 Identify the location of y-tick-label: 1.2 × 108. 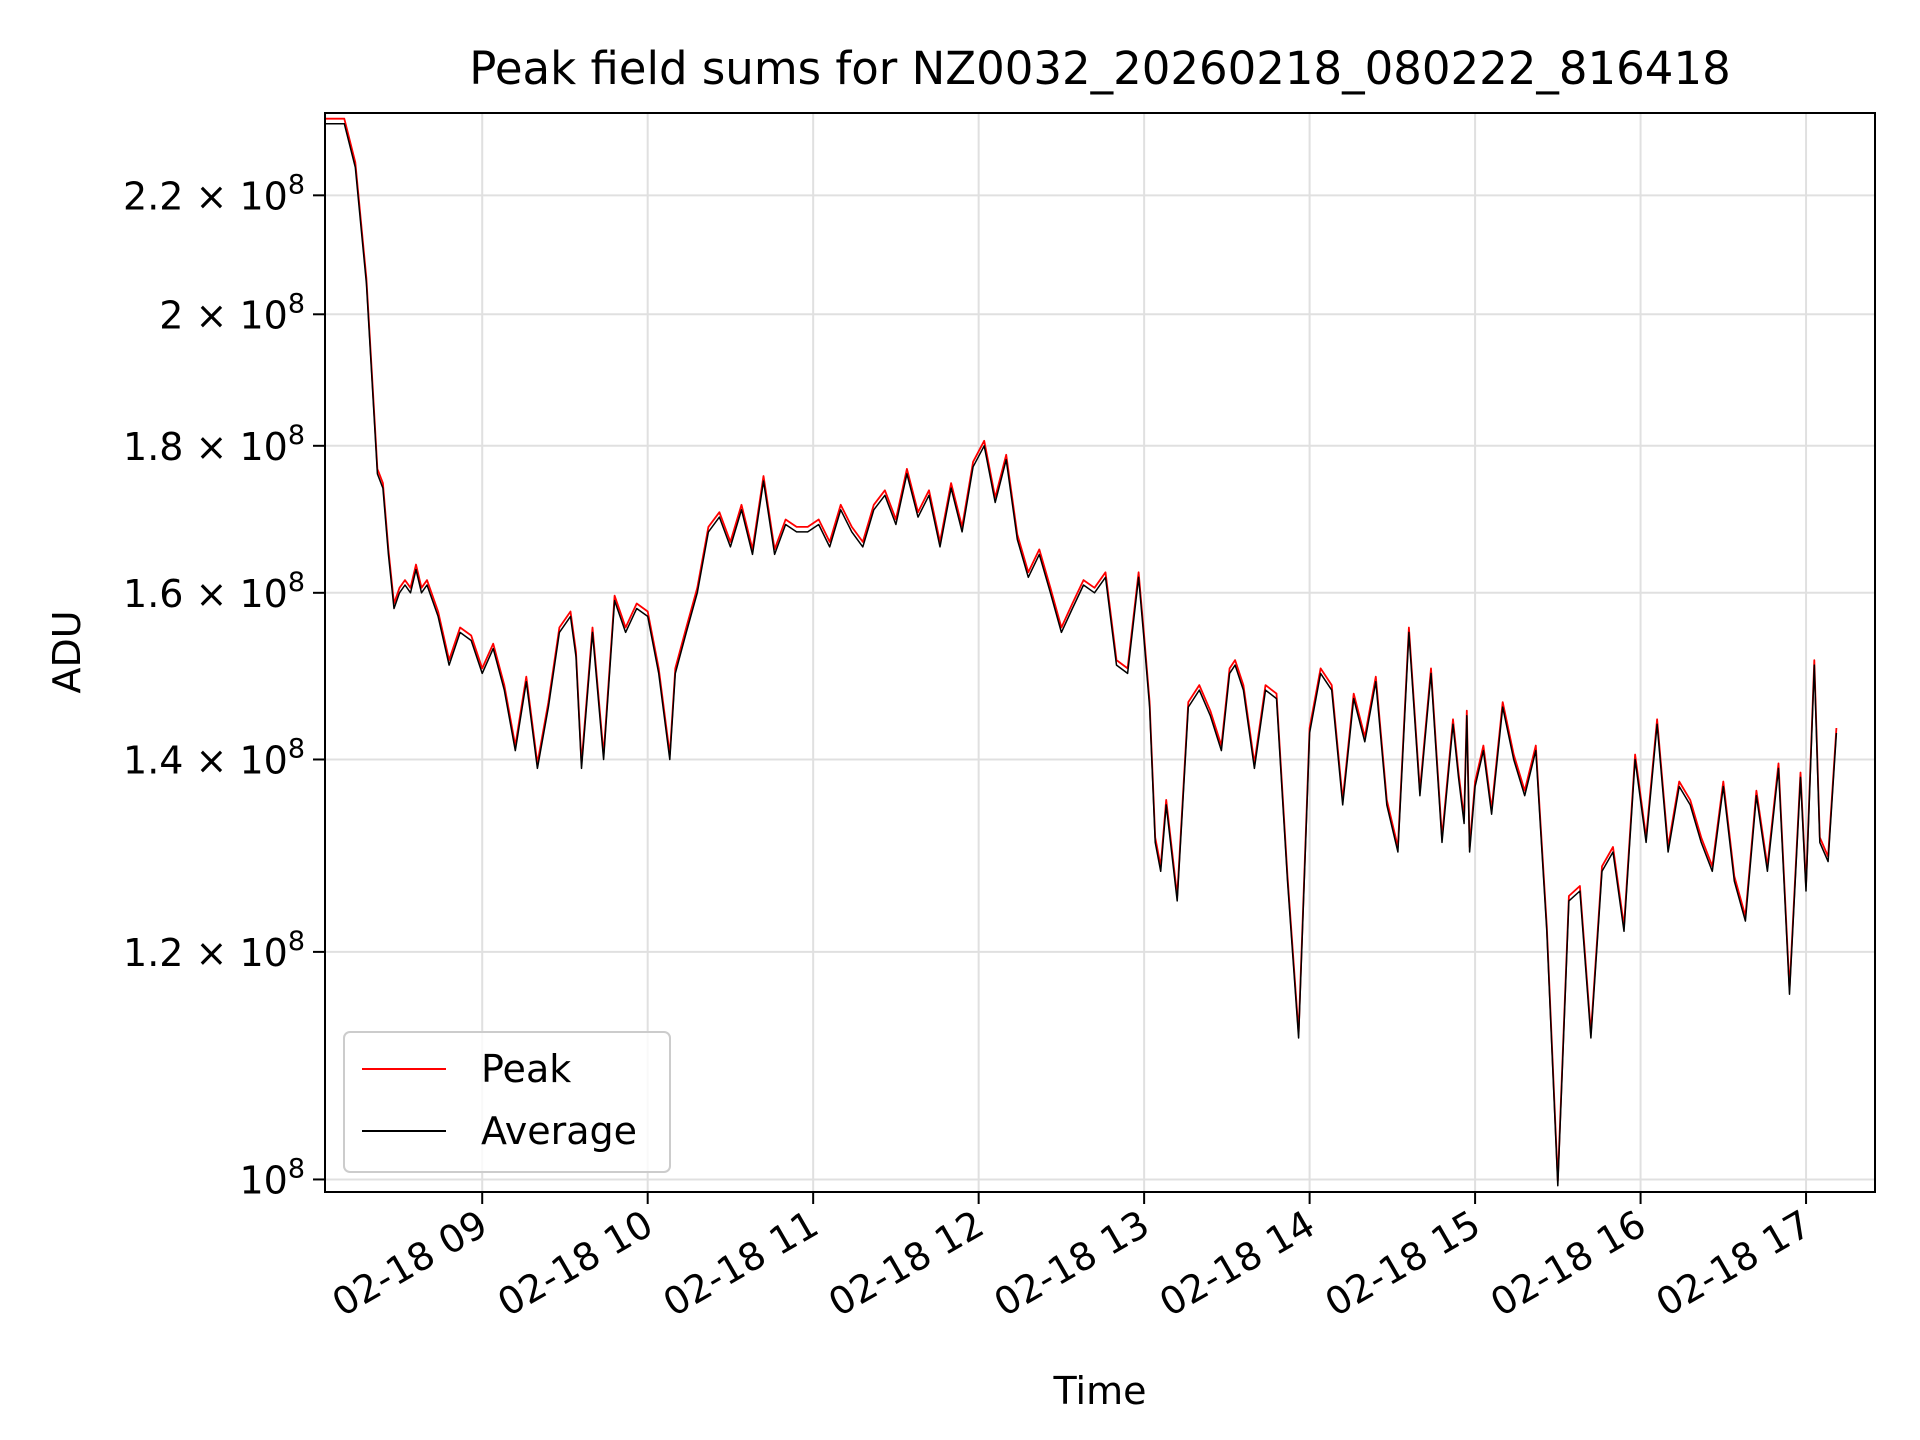
(214, 950).